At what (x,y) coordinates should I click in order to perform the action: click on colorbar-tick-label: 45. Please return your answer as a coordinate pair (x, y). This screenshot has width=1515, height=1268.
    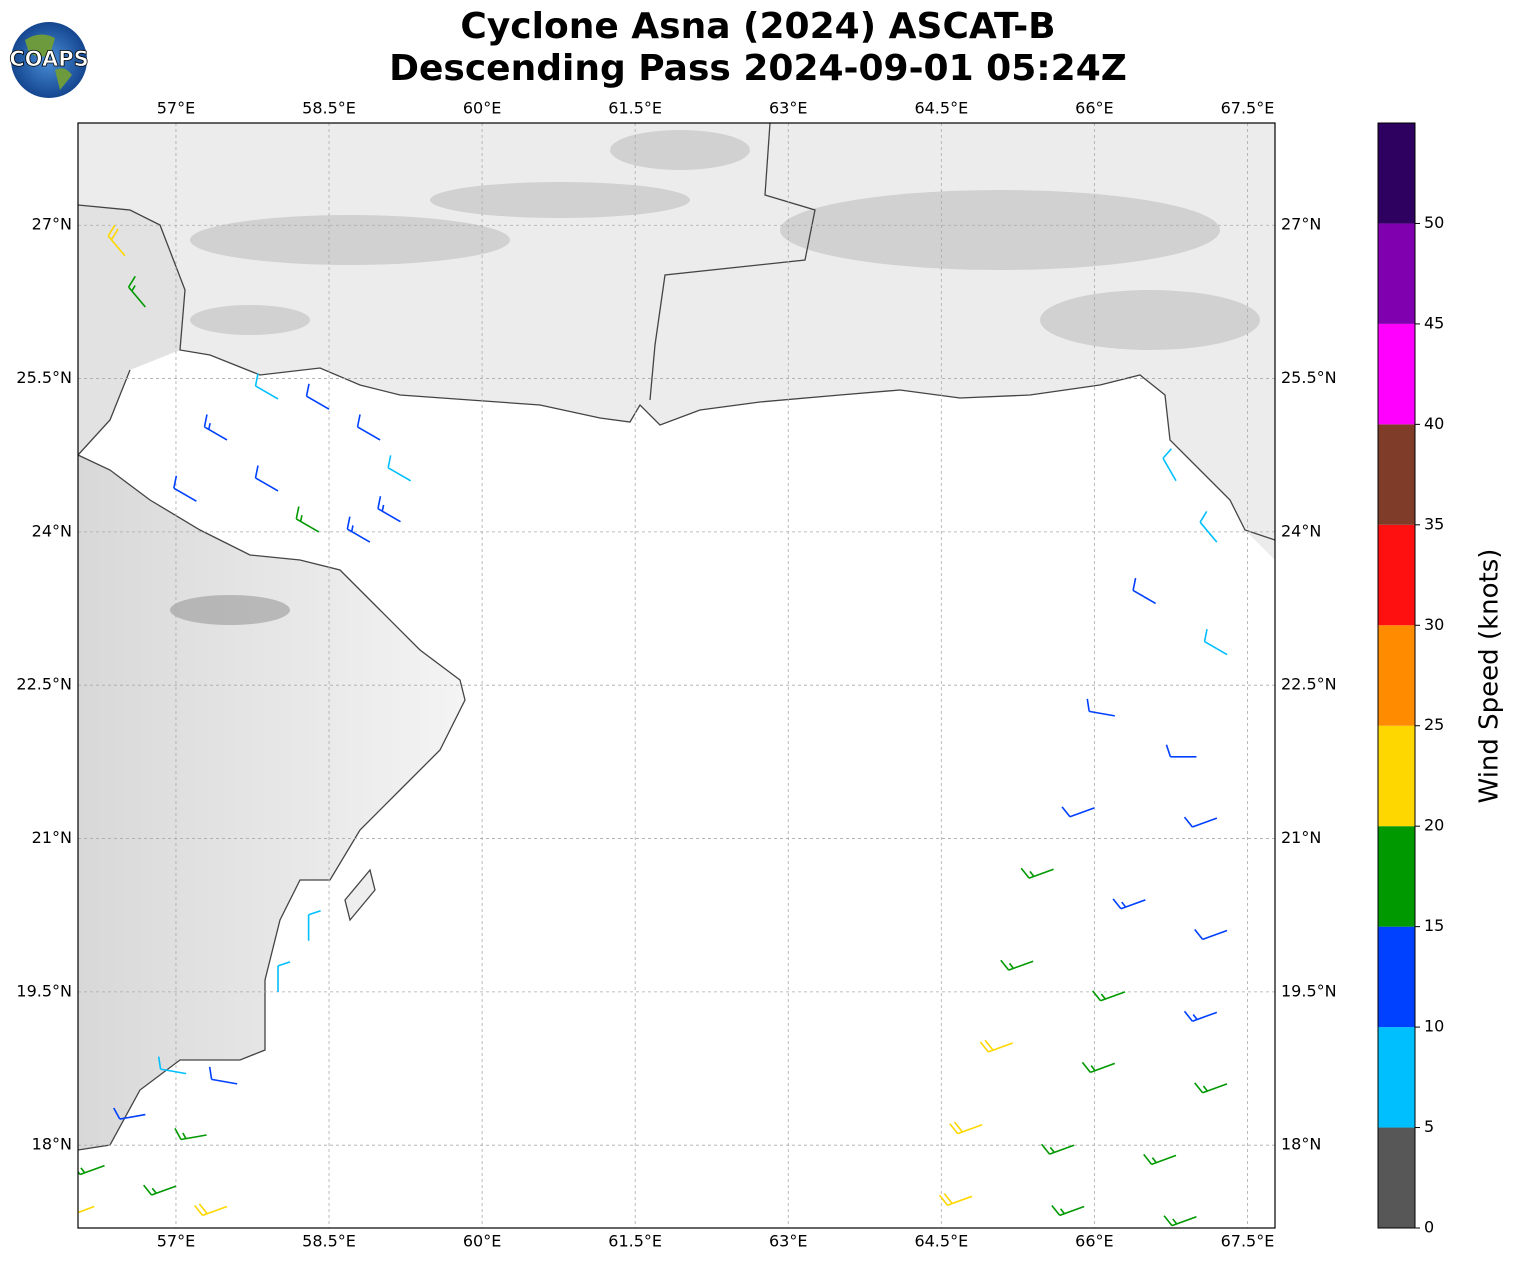
    Looking at the image, I should click on (1434, 322).